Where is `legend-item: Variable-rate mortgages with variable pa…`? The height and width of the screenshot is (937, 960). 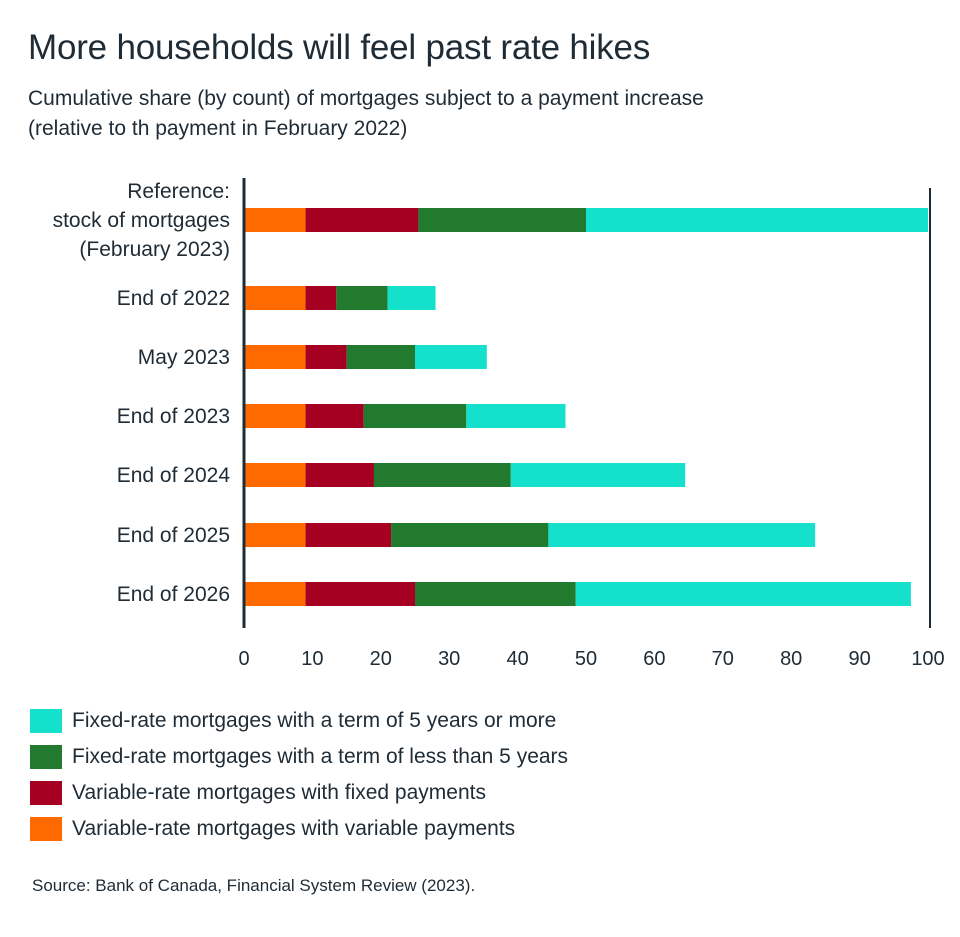 legend-item: Variable-rate mortgages with variable pa… is located at coordinates (299, 829).